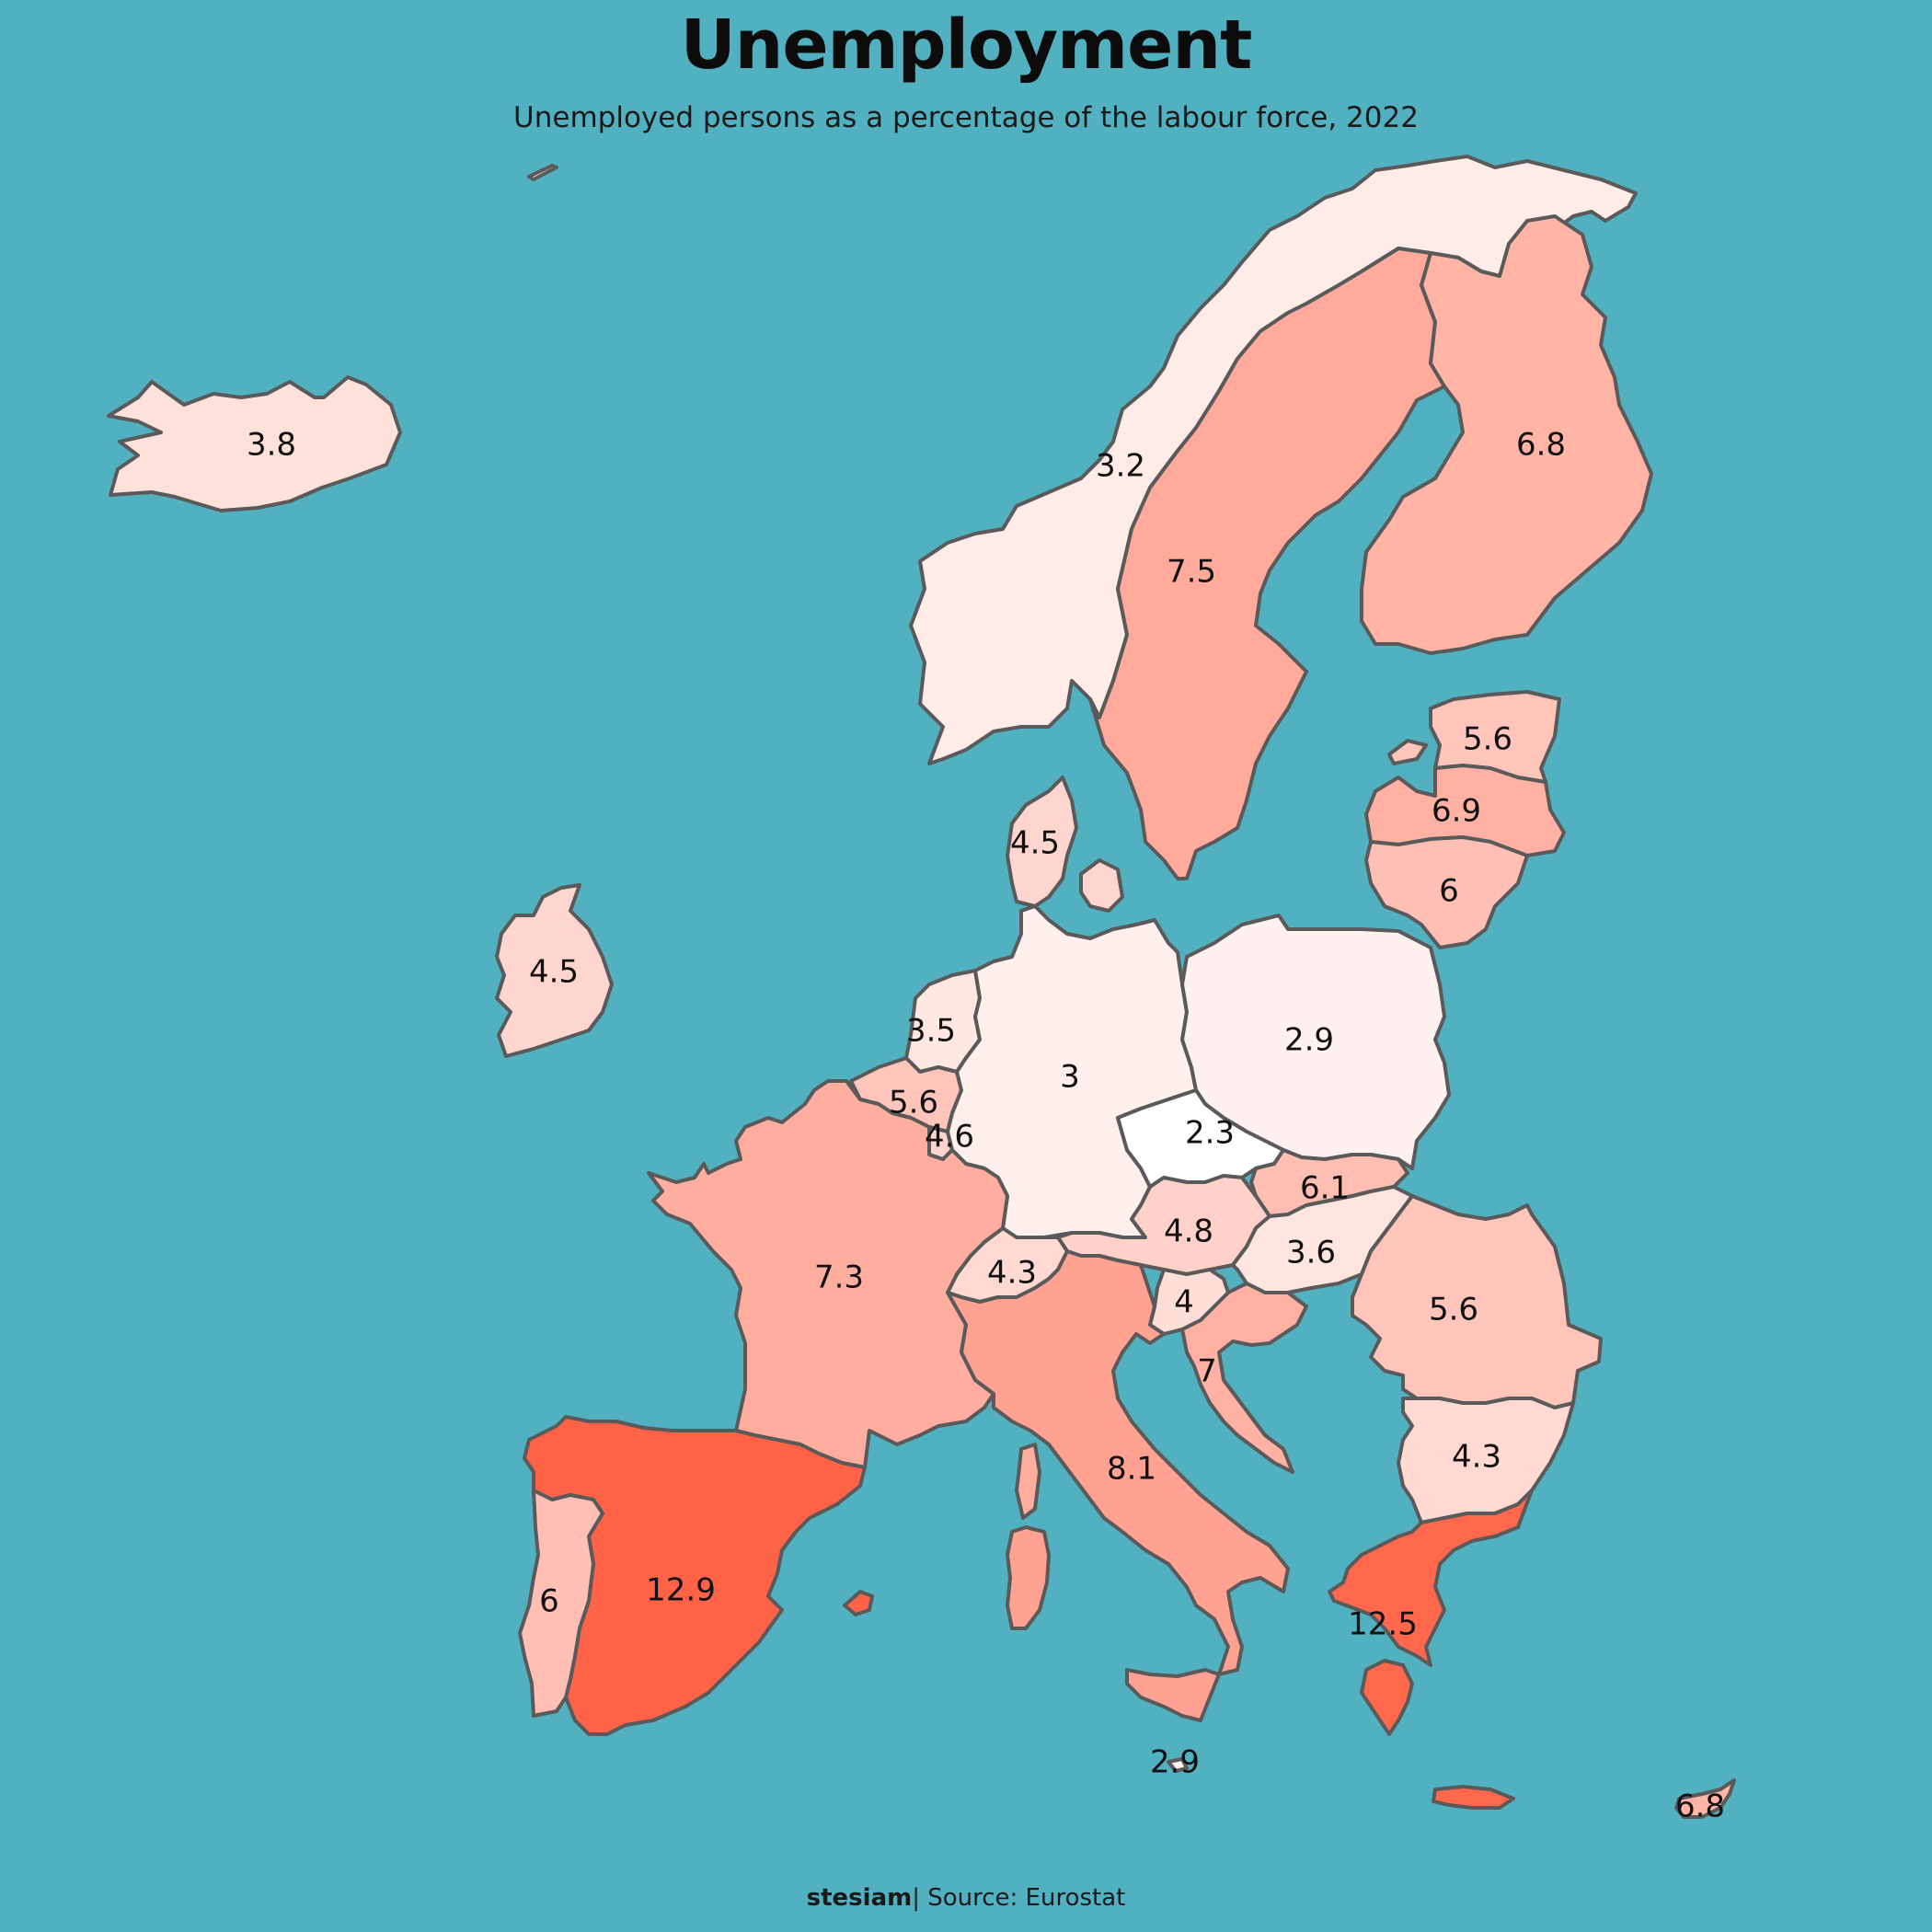 This screenshot has width=1932, height=1932. I want to click on value-label-bulgaria: 4.3, so click(1476, 1457).